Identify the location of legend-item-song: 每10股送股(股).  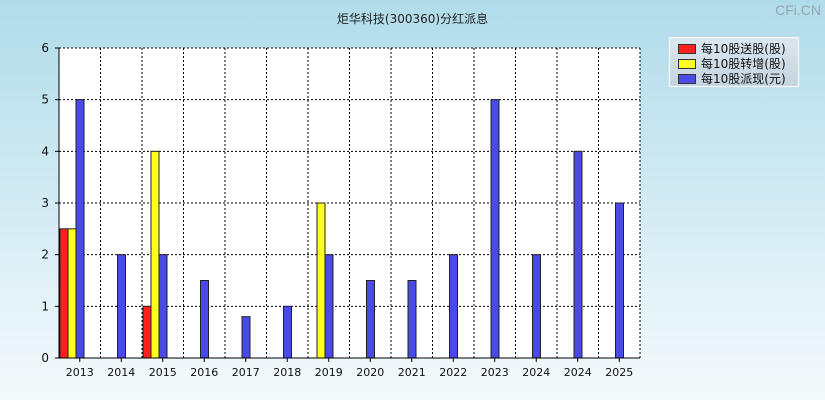
(738, 48).